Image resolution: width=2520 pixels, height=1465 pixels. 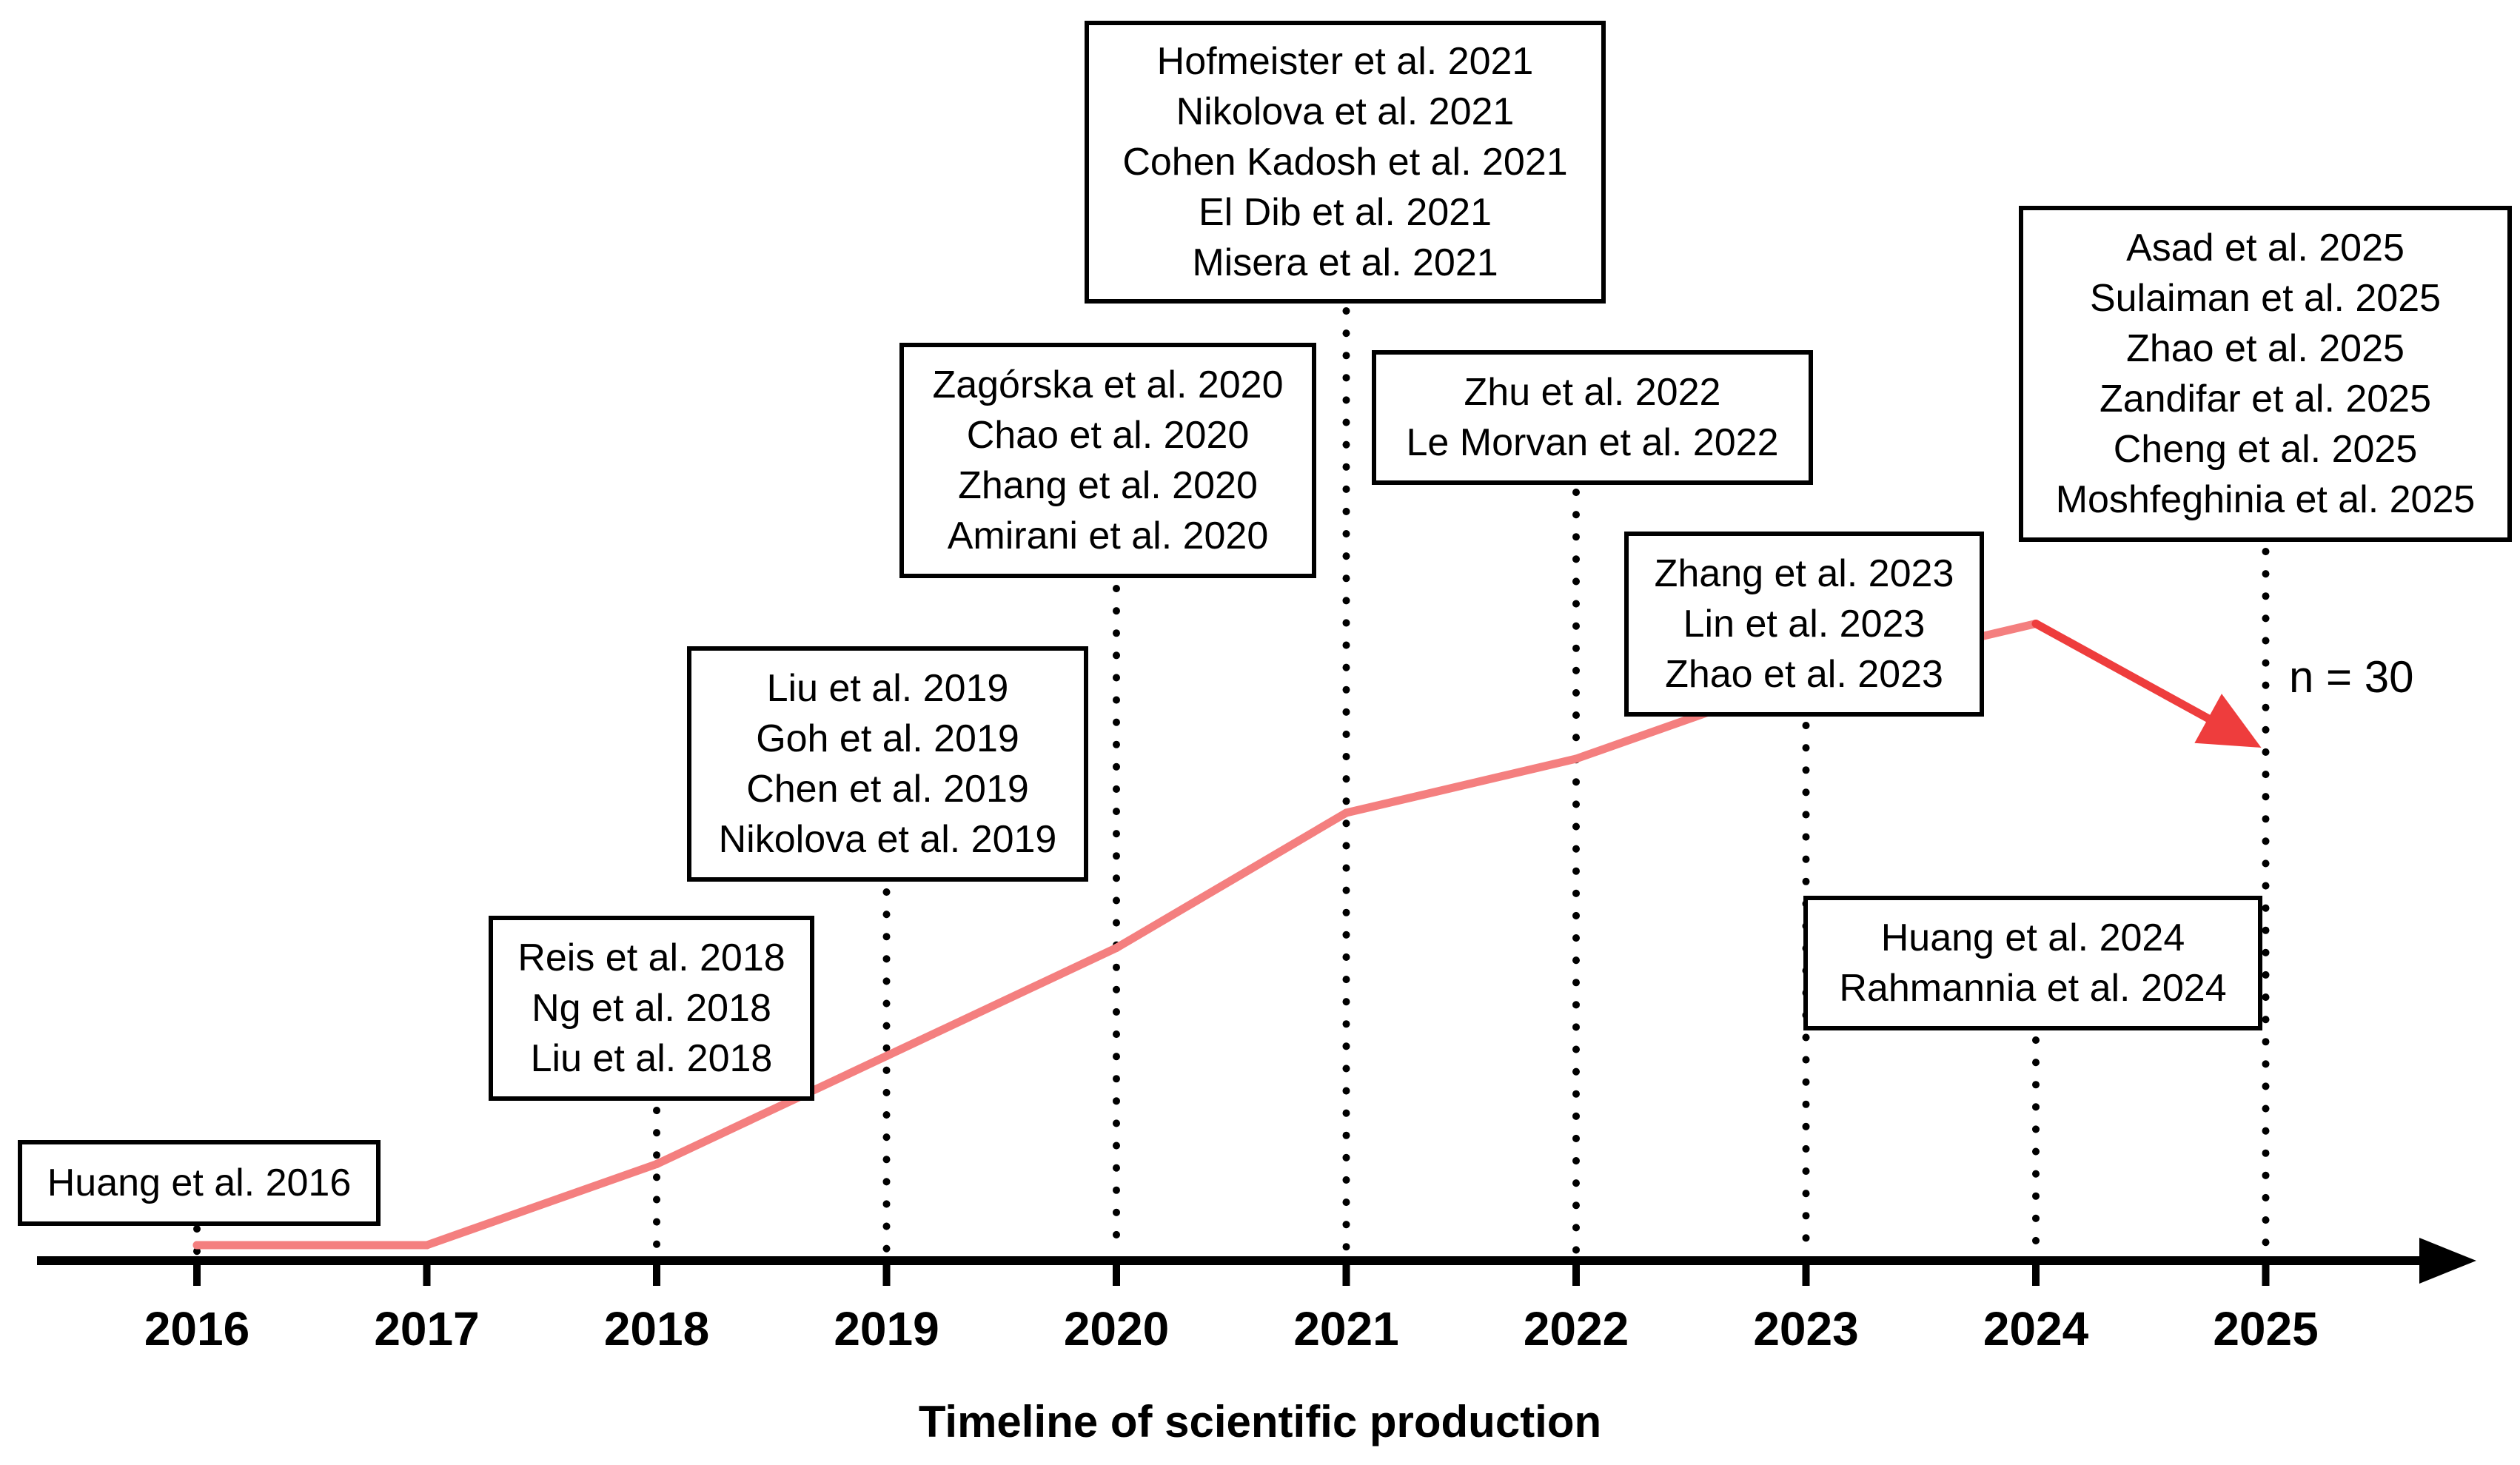 I want to click on publication-entry: Hofmeister et al. 2021, so click(x=1345, y=61).